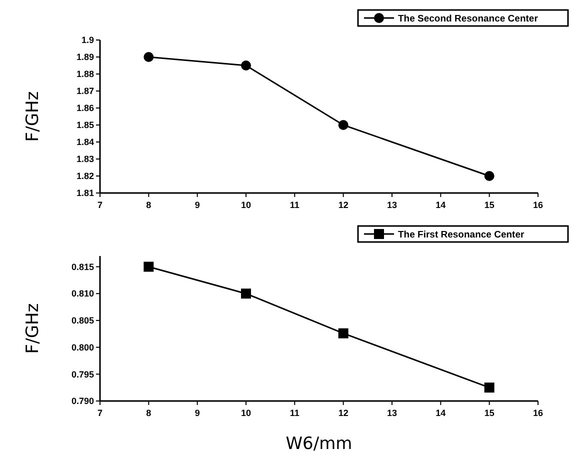  Describe the element at coordinates (468, 18) in the screenshot. I see `legend-label: The Second Resonance Center` at that location.